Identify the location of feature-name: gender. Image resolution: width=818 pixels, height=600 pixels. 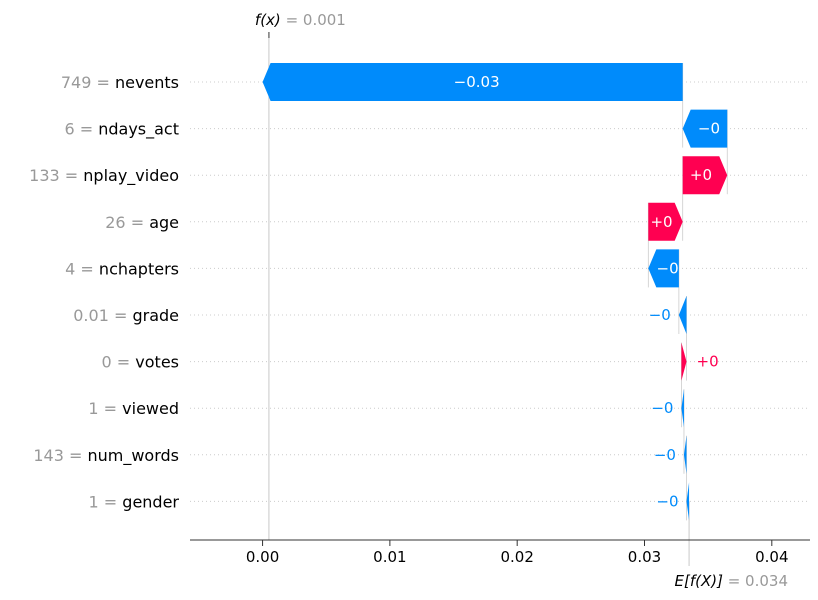
(150, 501).